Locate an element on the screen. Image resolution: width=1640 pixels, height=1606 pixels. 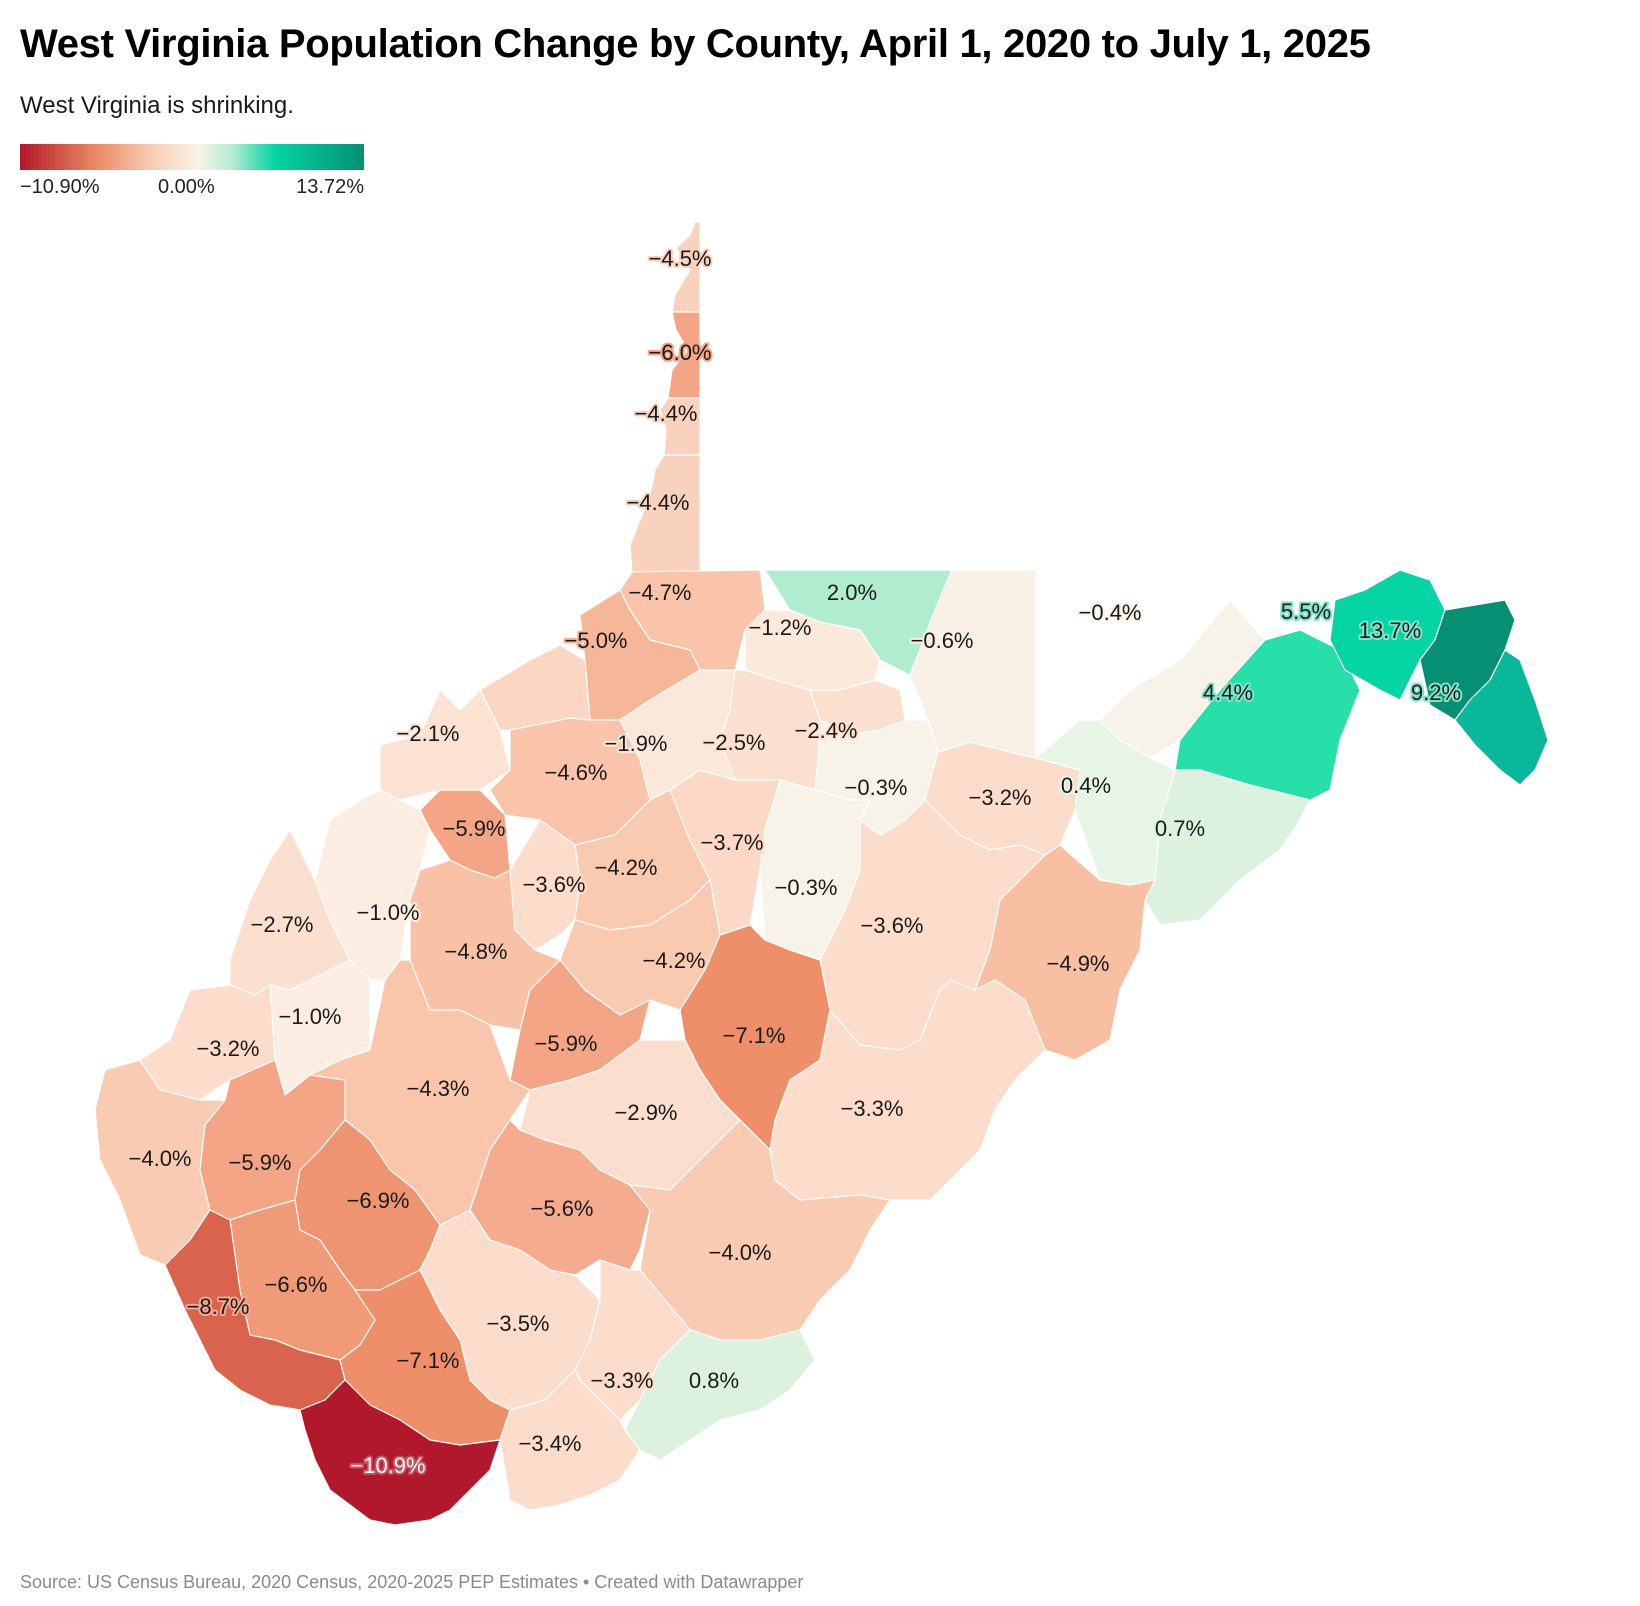
label-upshur: −0.3% is located at coordinates (806, 887).